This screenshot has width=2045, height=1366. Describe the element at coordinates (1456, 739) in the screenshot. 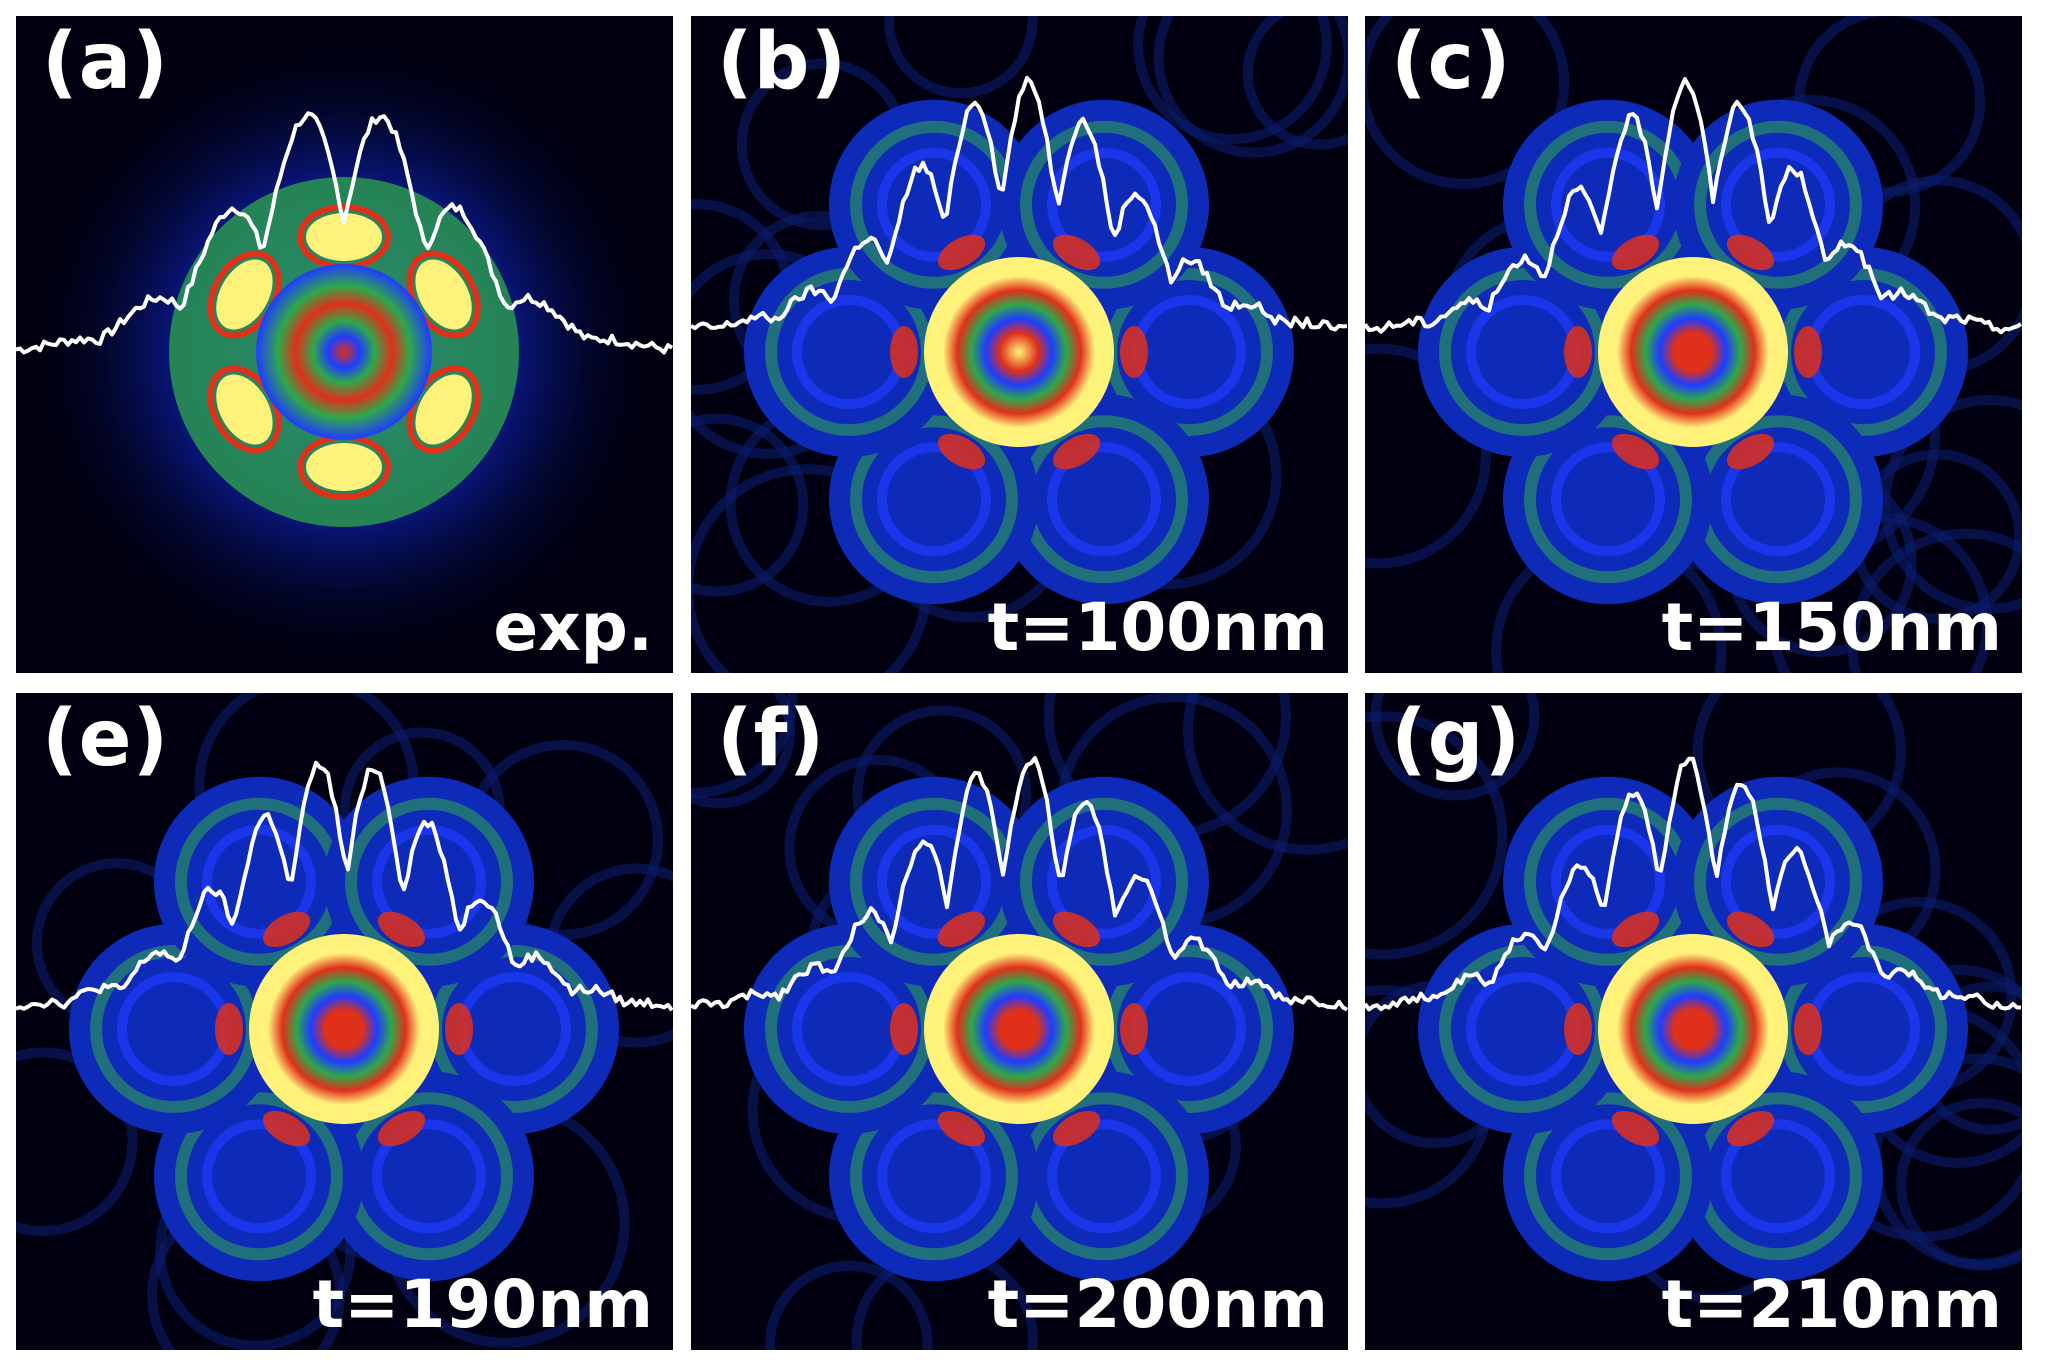

I see `panel-label: (g)` at that location.